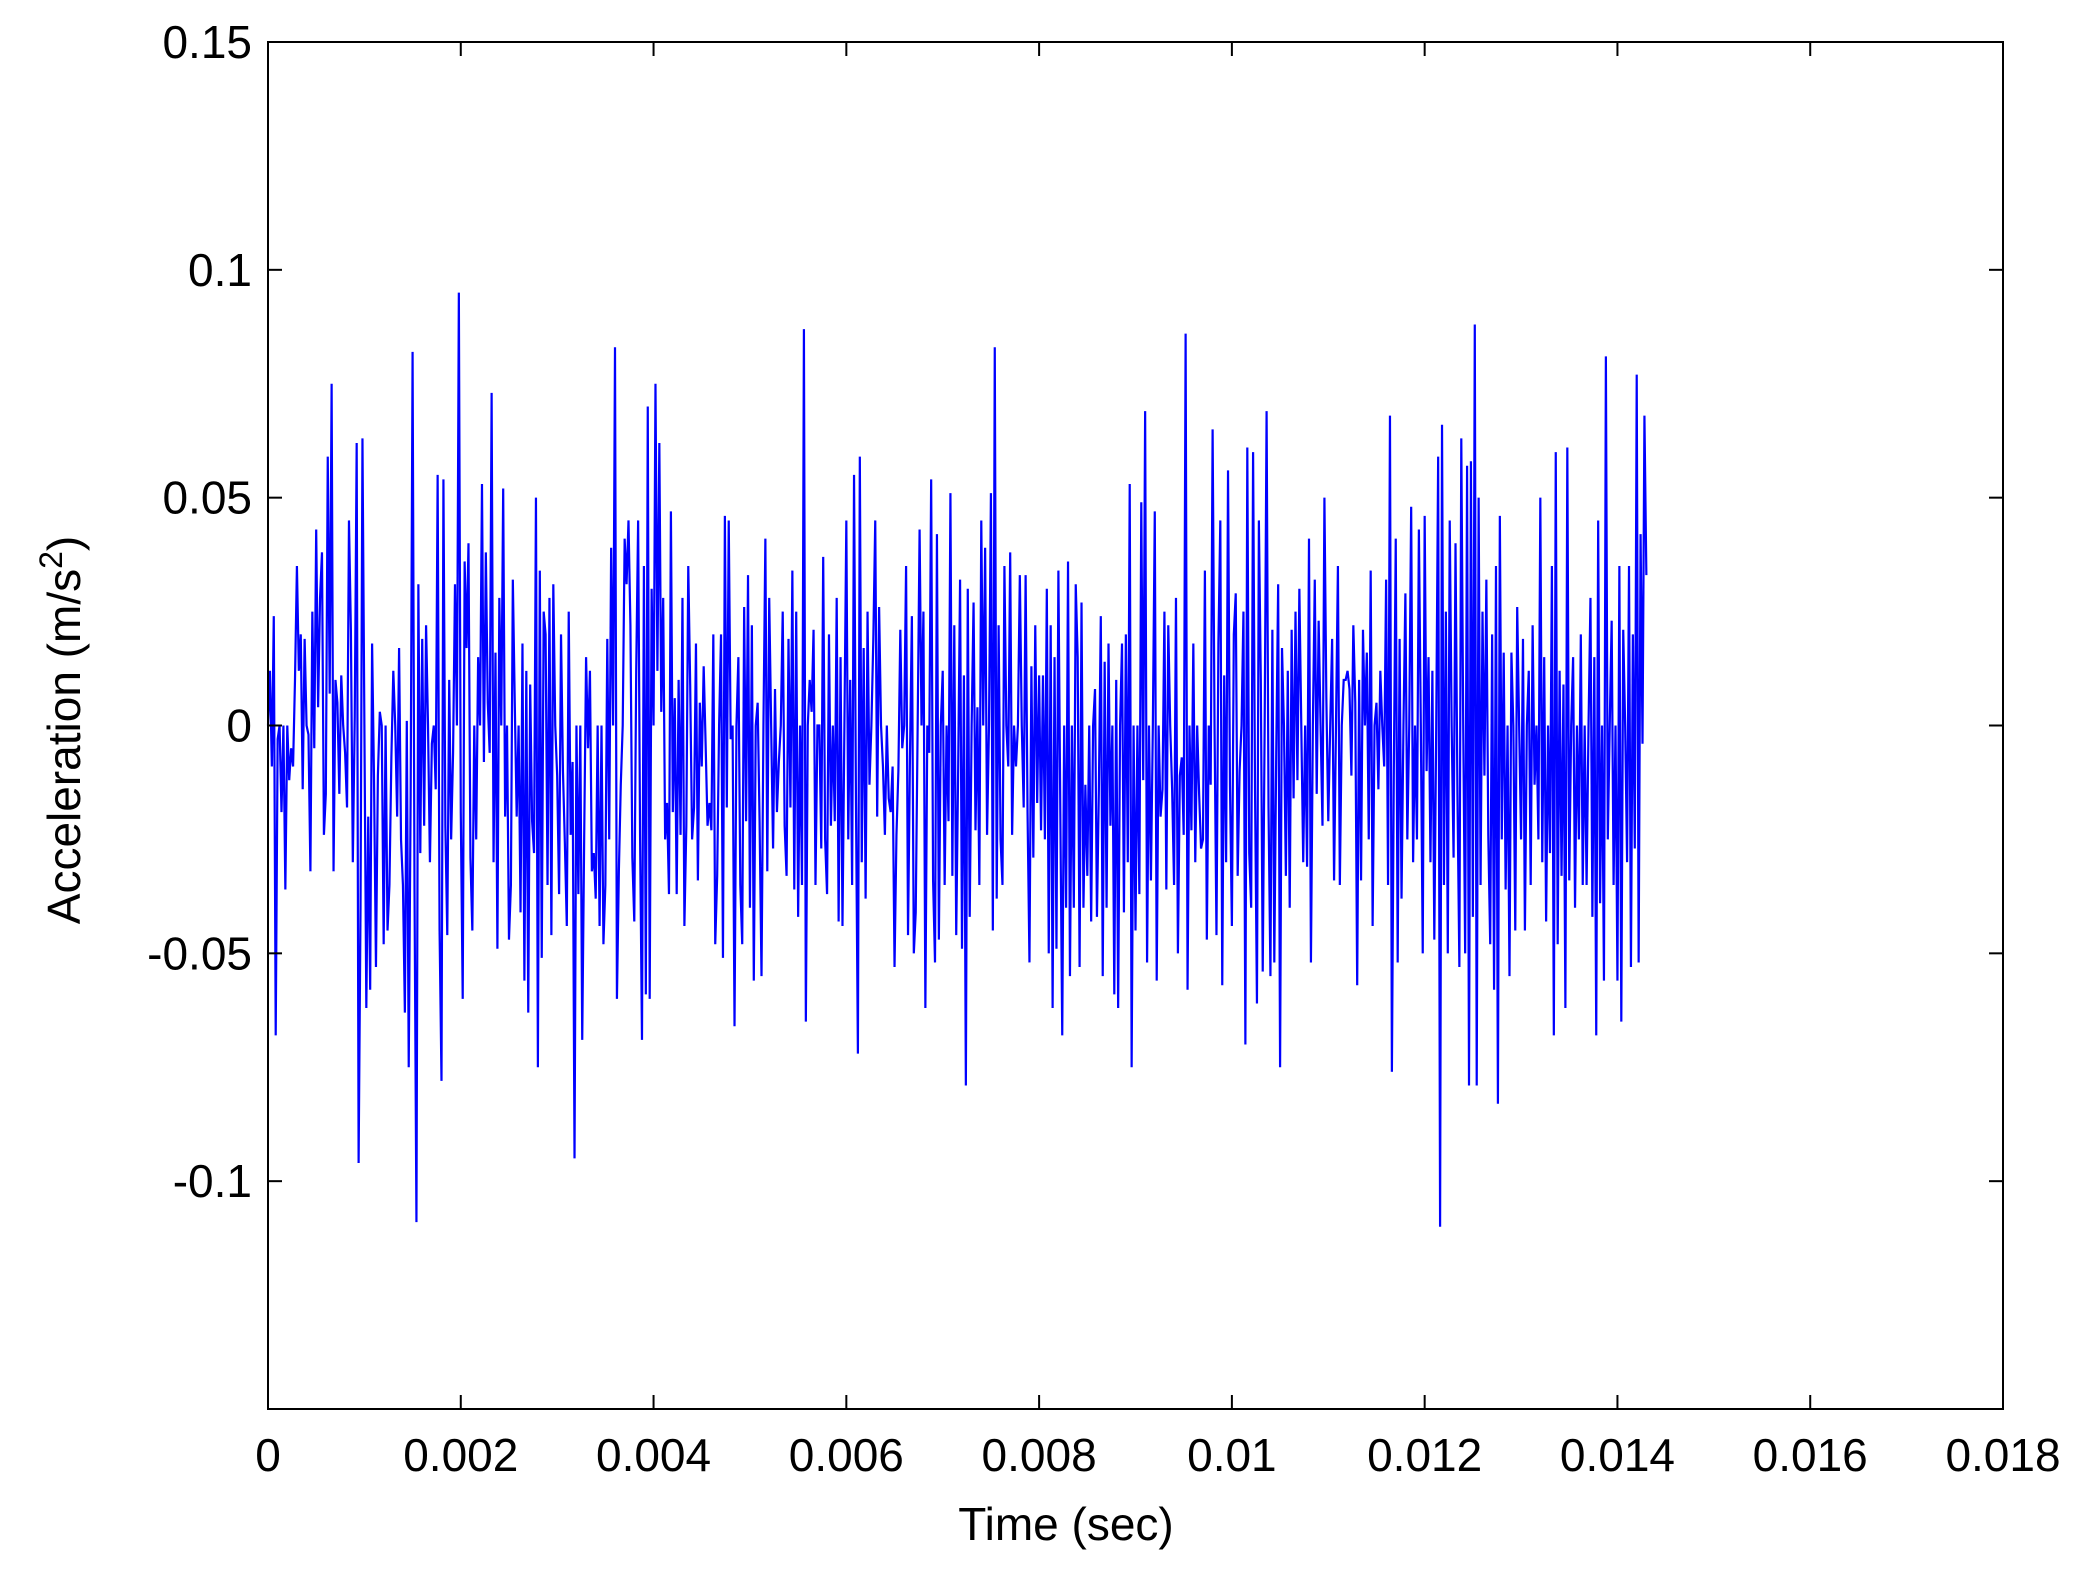  I want to click on x-tick-label: 0.01, so click(1232, 1455).